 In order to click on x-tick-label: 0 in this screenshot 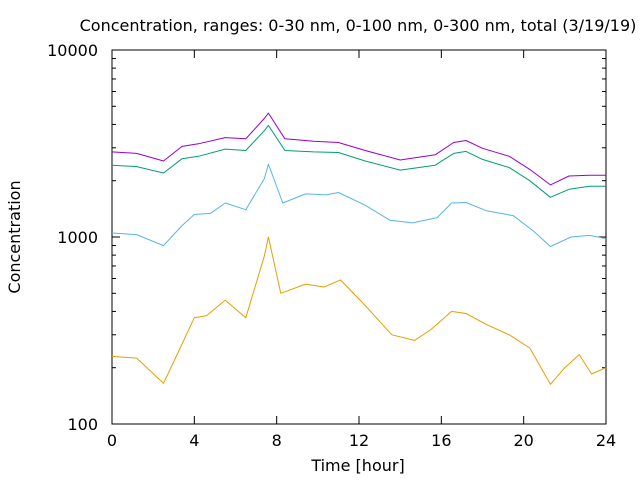, I will do `click(112, 440)`.